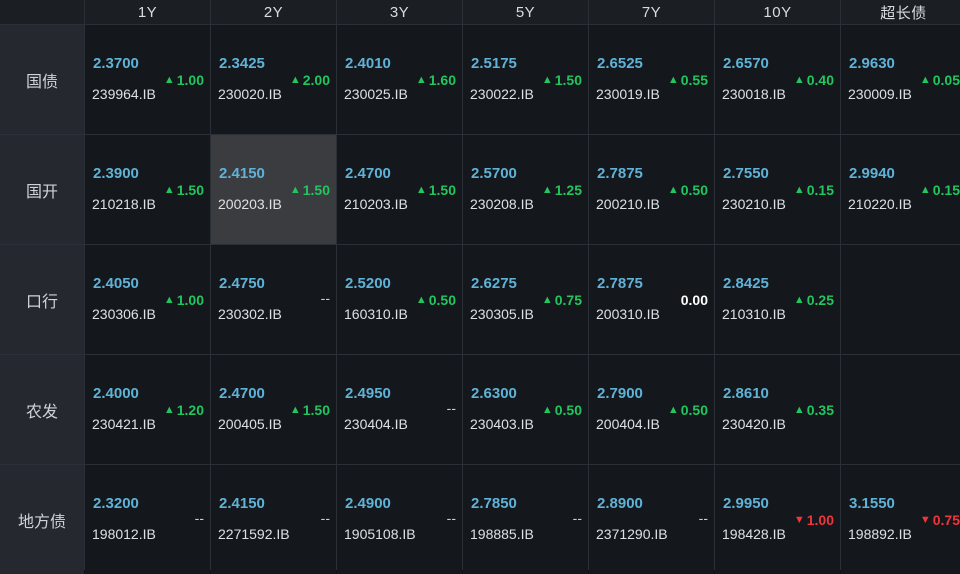 The height and width of the screenshot is (574, 960). What do you see at coordinates (820, 300) in the screenshot?
I see `change-value: 0.25` at bounding box center [820, 300].